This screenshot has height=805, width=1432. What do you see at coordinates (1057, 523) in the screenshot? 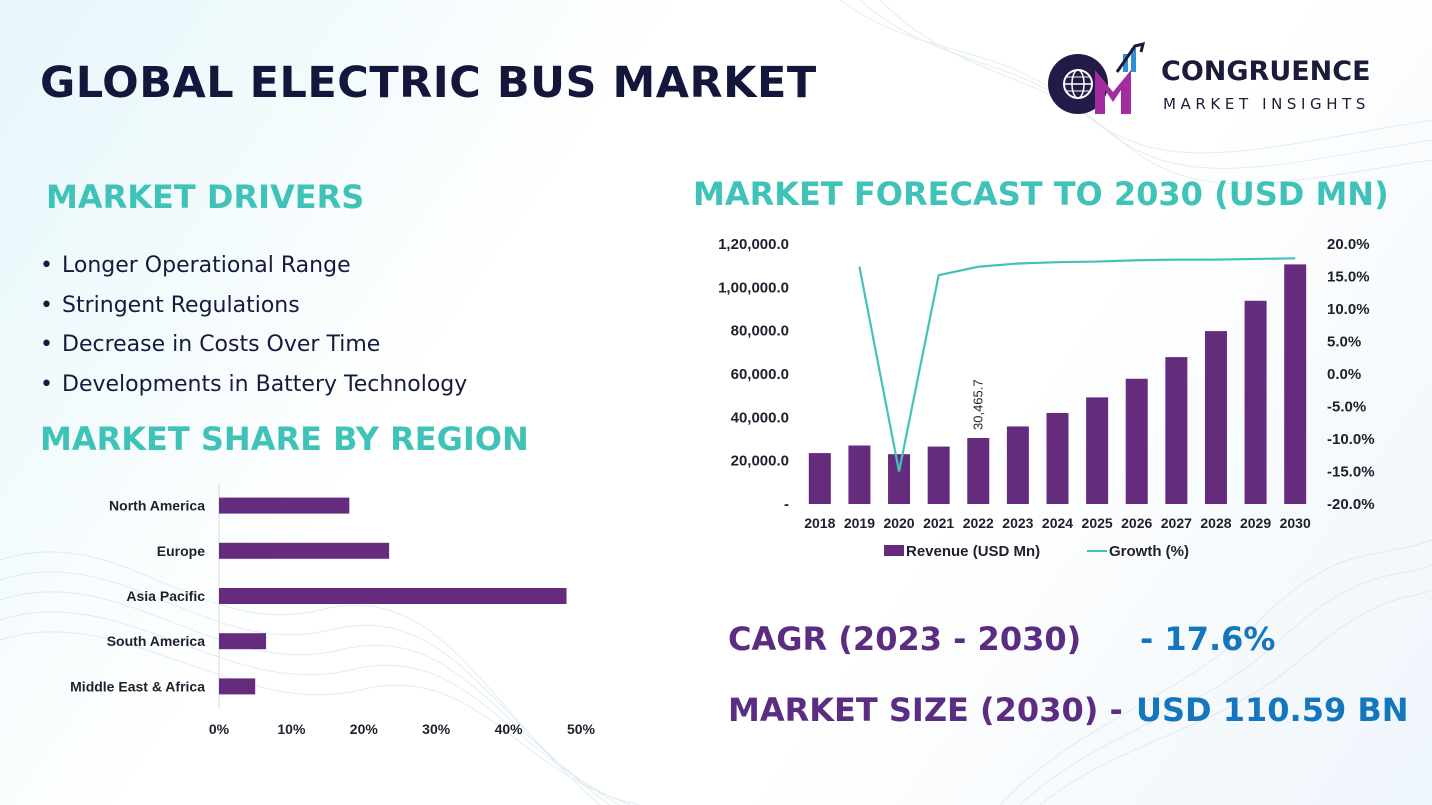
I see `year-label: 2024` at bounding box center [1057, 523].